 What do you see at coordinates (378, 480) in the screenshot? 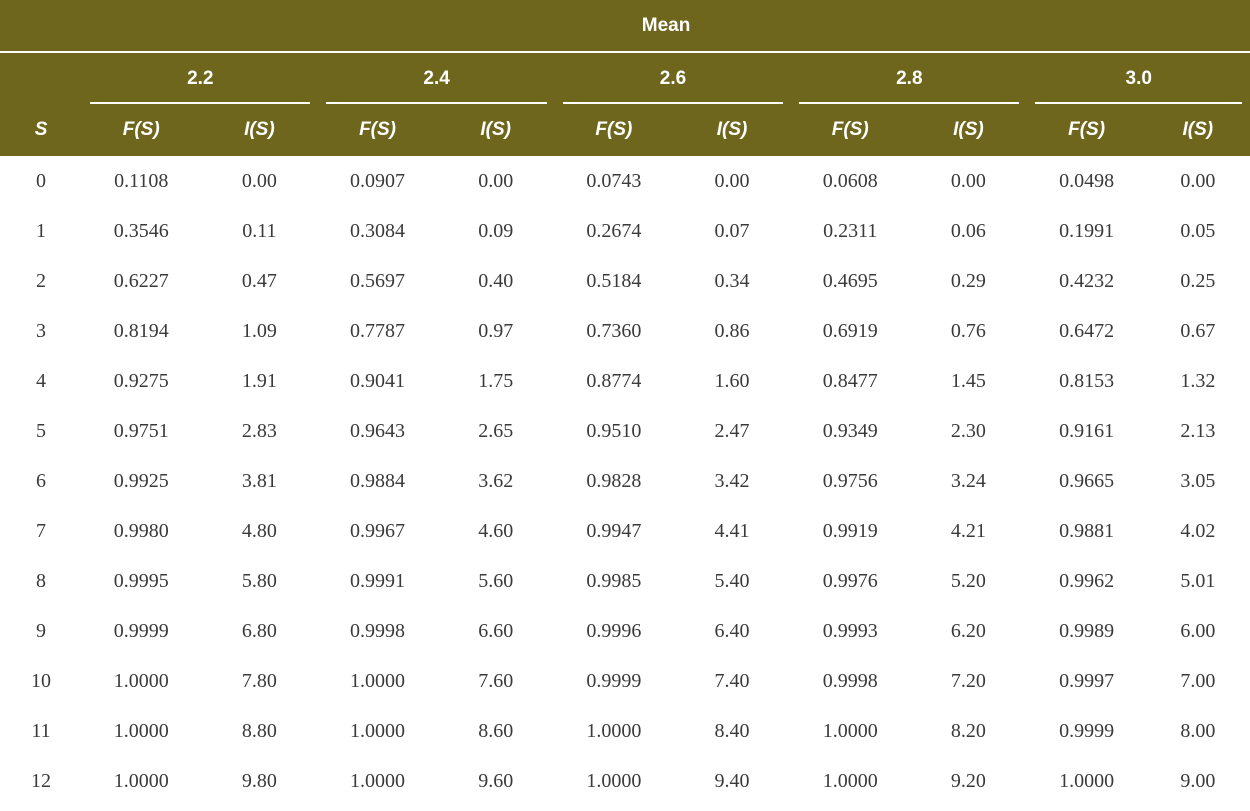
I see `f-value: 0.9884` at bounding box center [378, 480].